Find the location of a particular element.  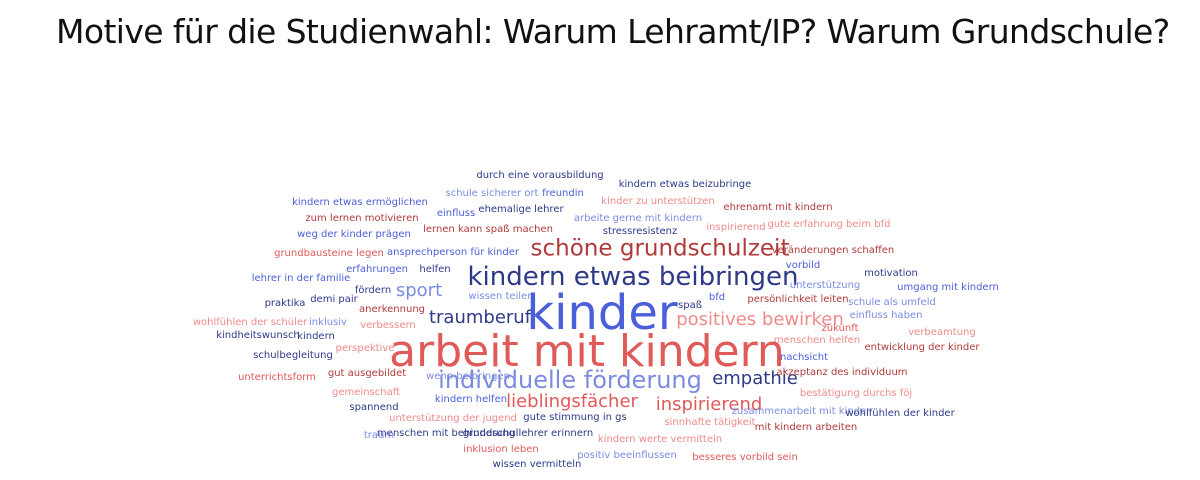

cloud-word: kindern is located at coordinates (316, 336).